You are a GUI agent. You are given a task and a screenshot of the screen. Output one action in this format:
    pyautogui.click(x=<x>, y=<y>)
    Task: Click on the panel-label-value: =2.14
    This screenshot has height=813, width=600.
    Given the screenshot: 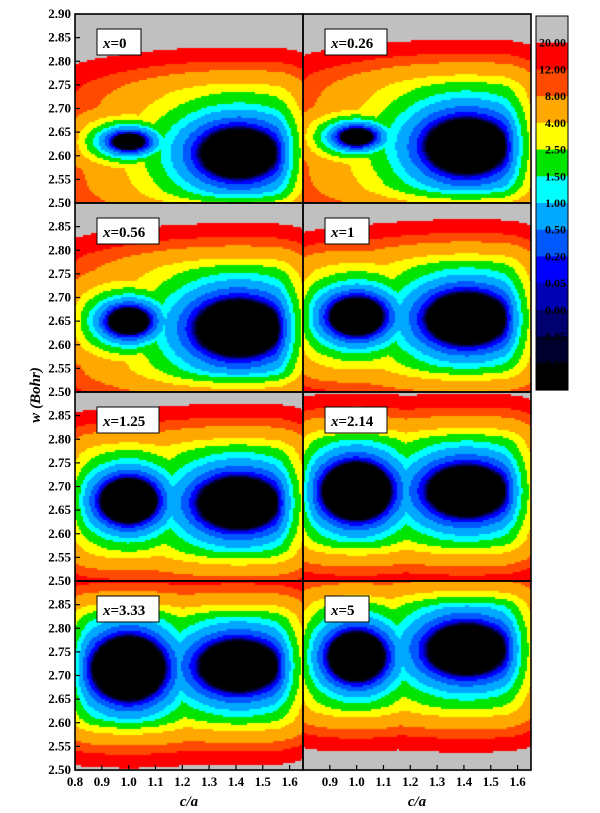 What is the action you would take?
    pyautogui.click(x=356, y=422)
    